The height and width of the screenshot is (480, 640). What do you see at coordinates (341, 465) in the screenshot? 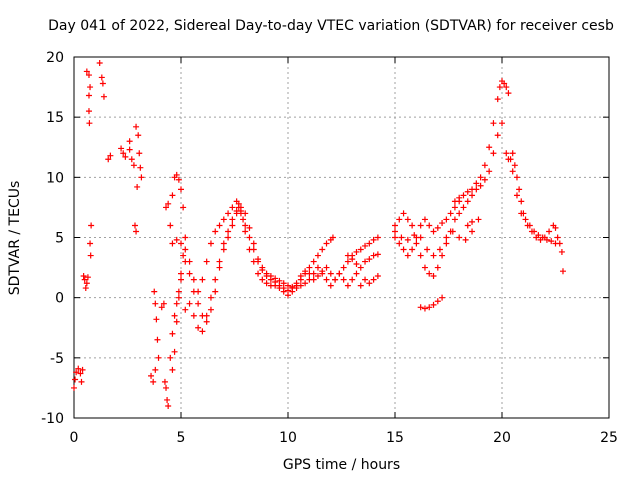
I see `x-axis-label: GPS time / hours` at bounding box center [341, 465].